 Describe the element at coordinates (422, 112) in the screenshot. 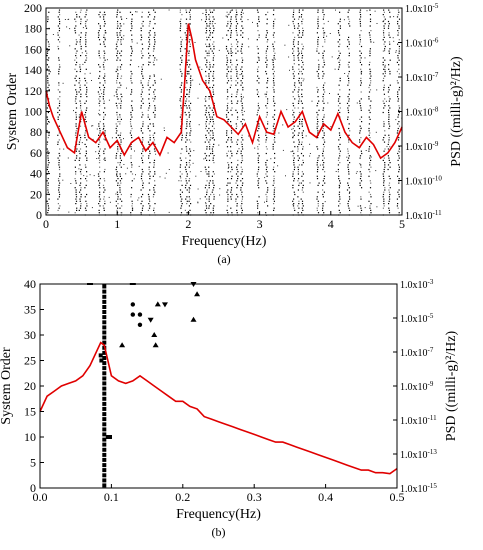

I see `right-tick-label: 1.0x10⁻⁸` at that location.